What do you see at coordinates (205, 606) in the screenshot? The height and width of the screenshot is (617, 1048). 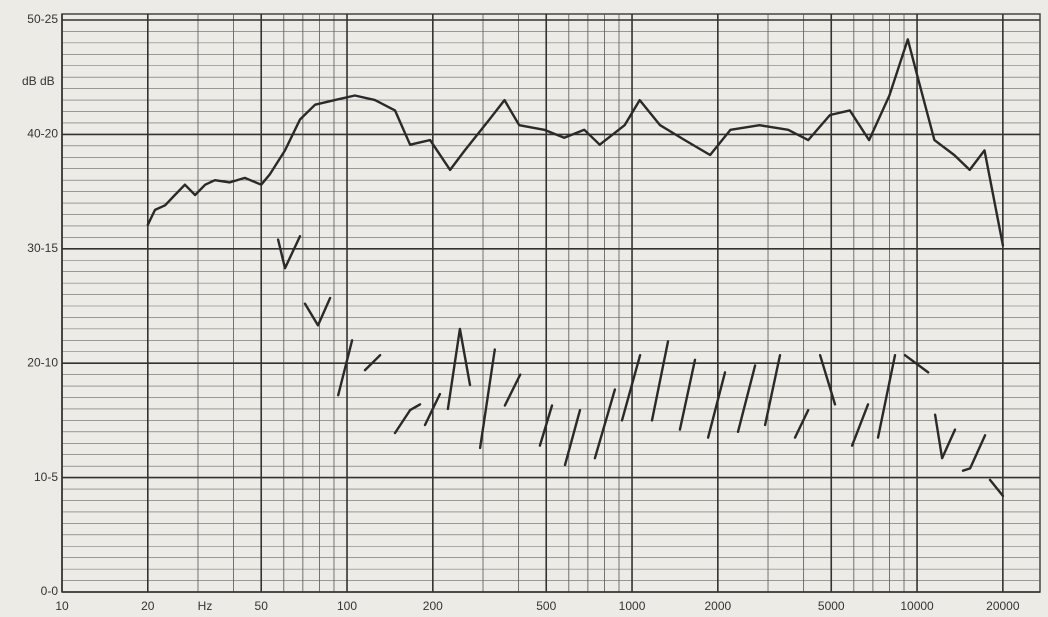 I see `x-axis-label: Hz` at bounding box center [205, 606].